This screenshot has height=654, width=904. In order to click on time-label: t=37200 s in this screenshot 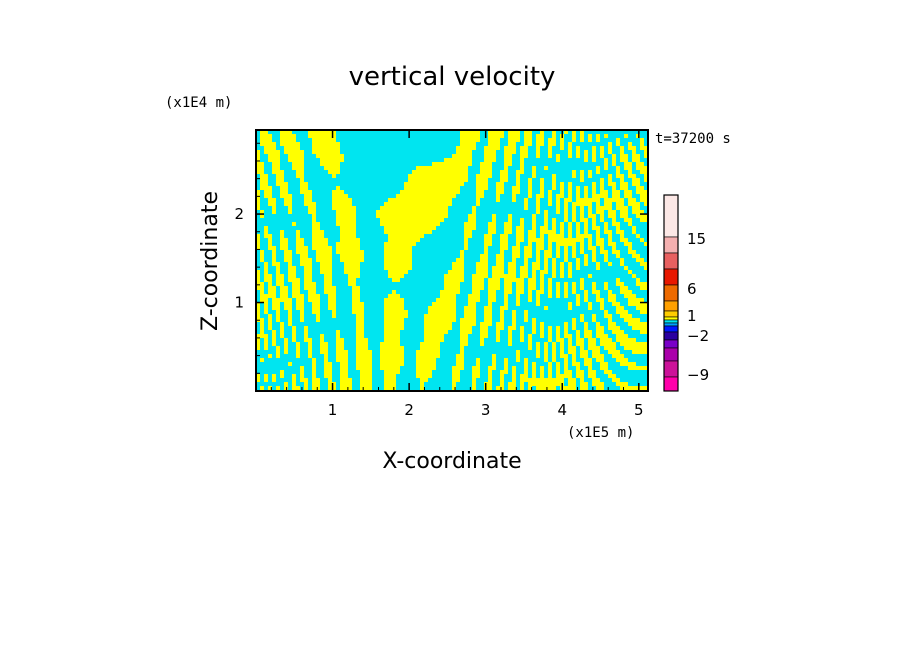, I will do `click(693, 139)`.